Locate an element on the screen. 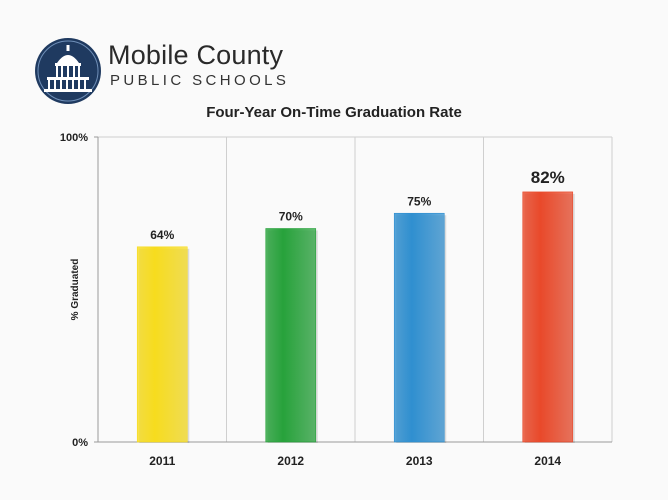 The image size is (668, 500). bar-2014 is located at coordinates (548, 317).